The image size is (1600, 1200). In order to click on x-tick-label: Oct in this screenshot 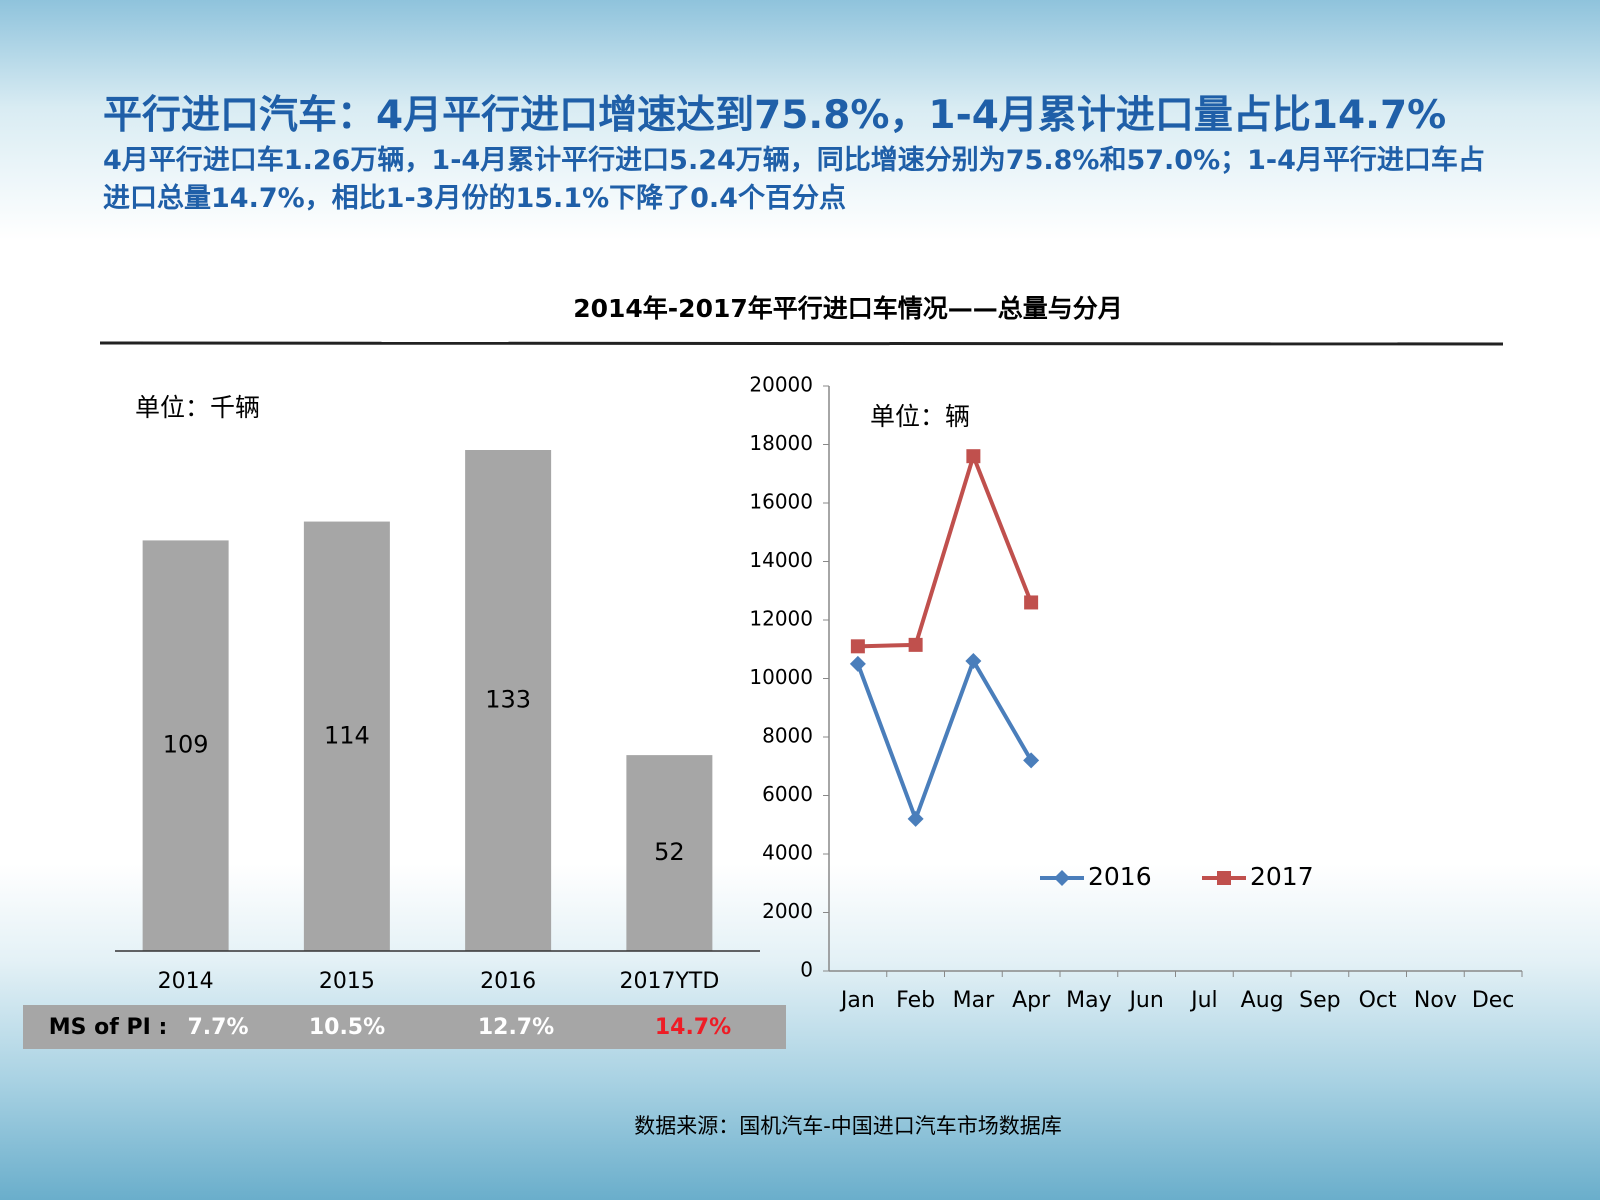, I will do `click(1378, 1000)`.